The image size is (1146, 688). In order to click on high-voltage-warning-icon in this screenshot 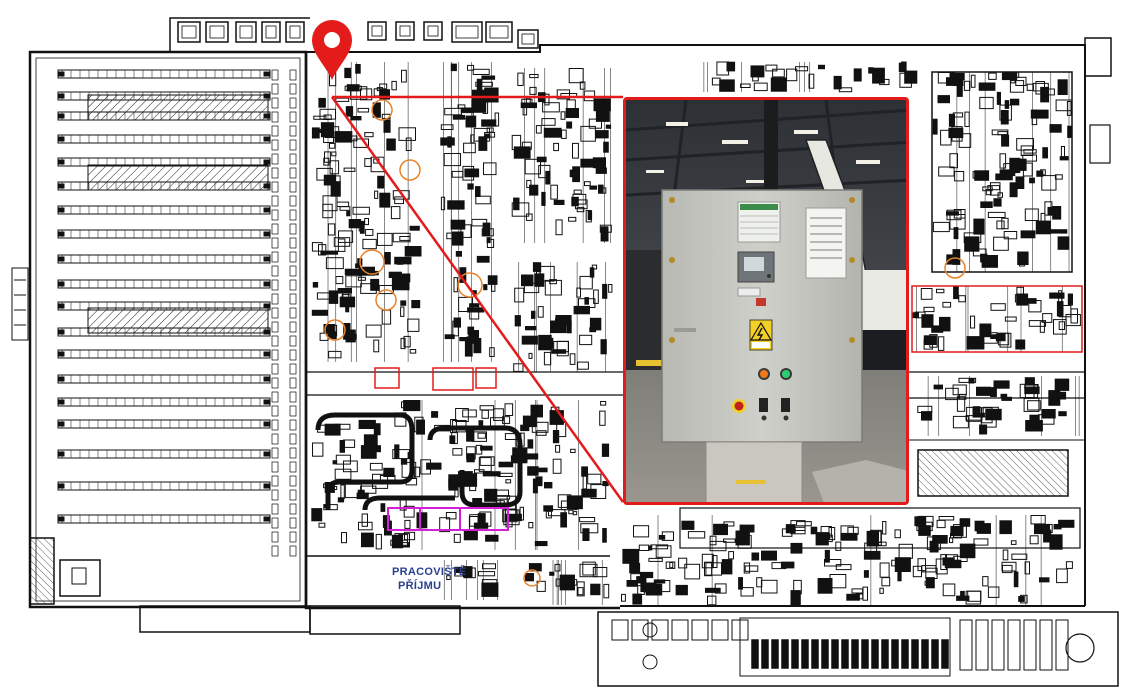, I will do `click(761, 335)`.